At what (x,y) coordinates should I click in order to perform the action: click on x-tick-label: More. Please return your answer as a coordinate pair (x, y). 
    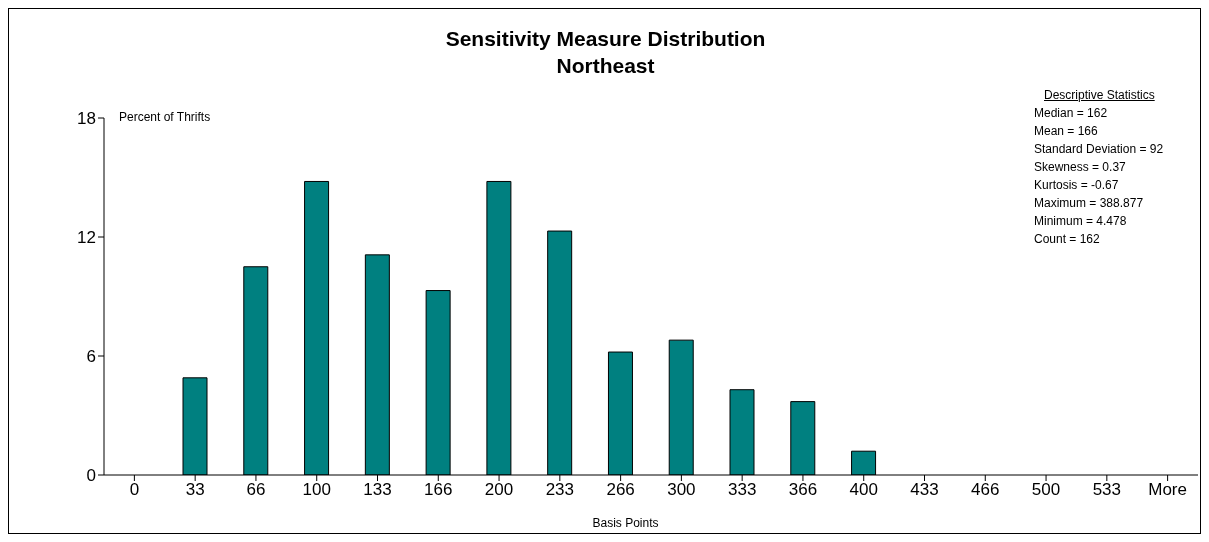
    Looking at the image, I should click on (1167, 490).